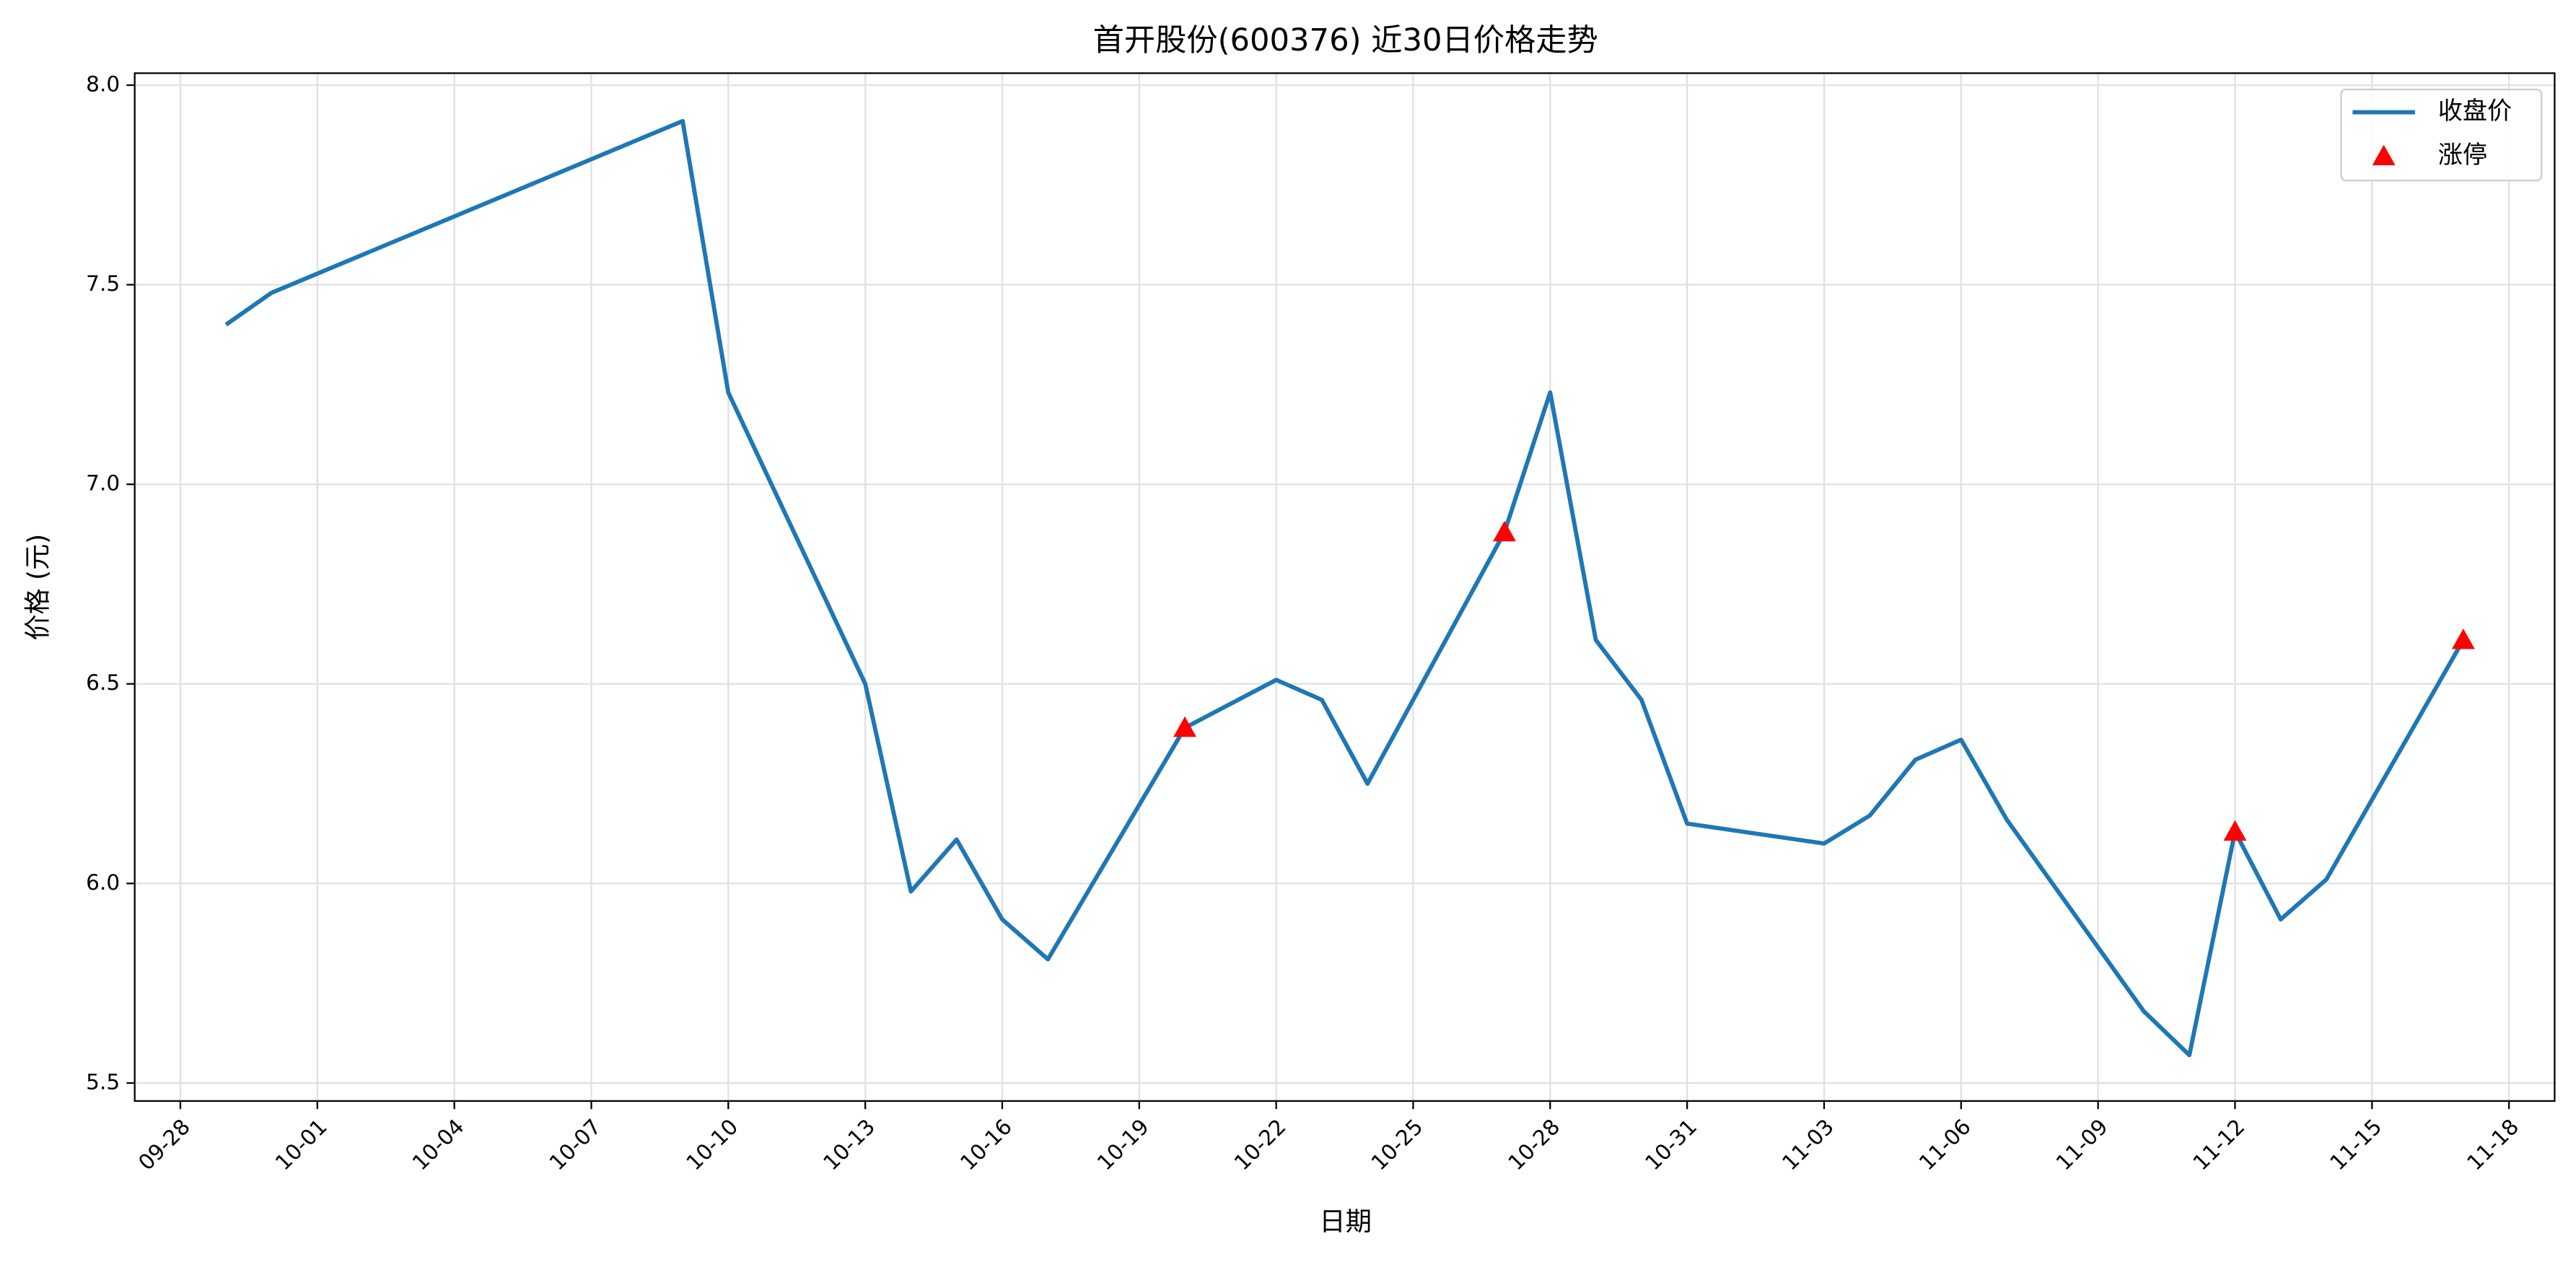 Image resolution: width=2576 pixels, height=1275 pixels. What do you see at coordinates (37, 588) in the screenshot?
I see `y-axis-label: 价格 (元)` at bounding box center [37, 588].